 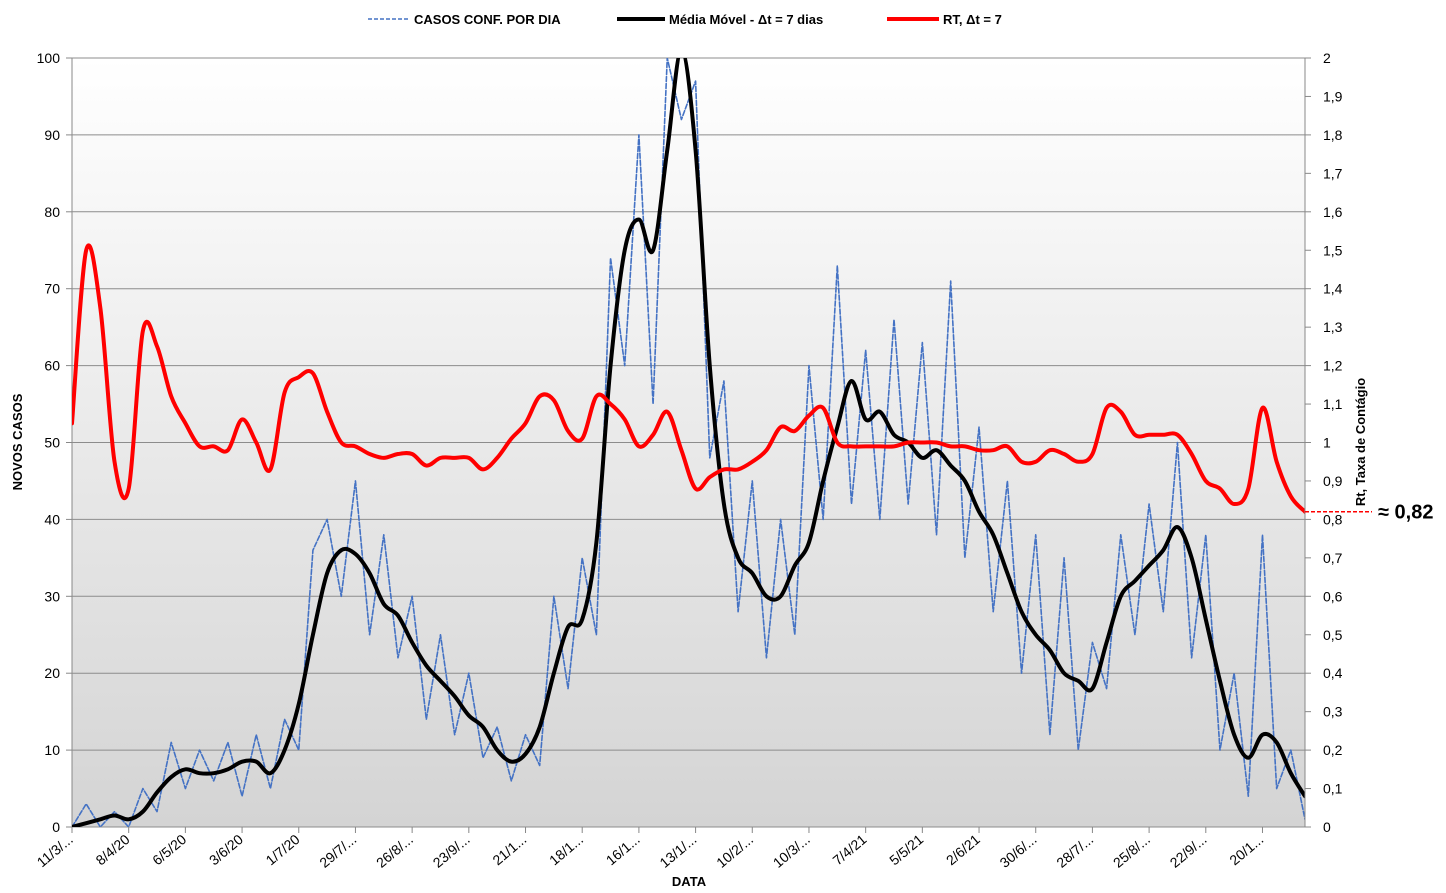 What do you see at coordinates (1333, 96) in the screenshot?
I see `y2-tick-label: 1,9` at bounding box center [1333, 96].